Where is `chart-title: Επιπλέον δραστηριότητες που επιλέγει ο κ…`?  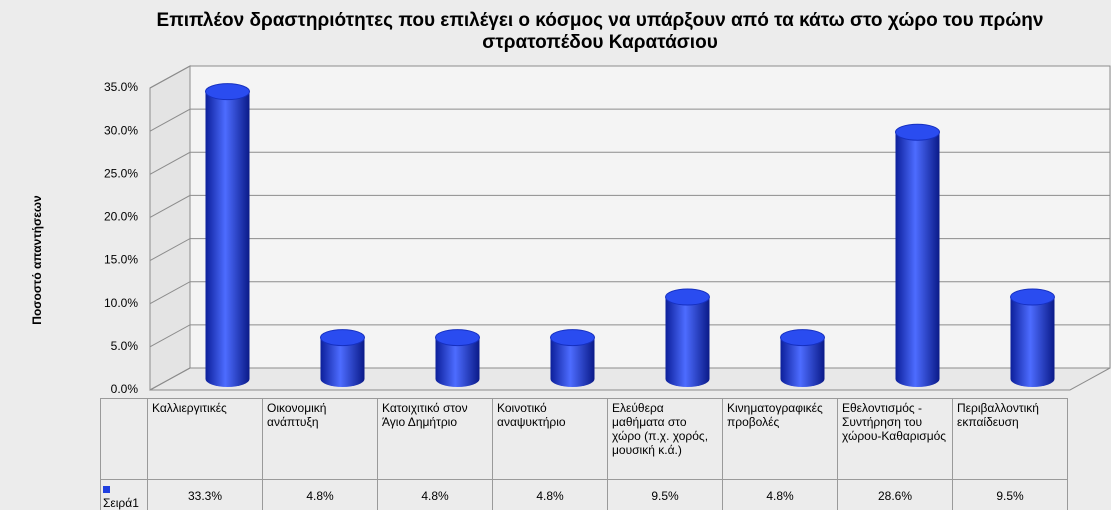 chart-title: Επιπλέον δραστηριότητες που επιλέγει ο κ… is located at coordinates (600, 31).